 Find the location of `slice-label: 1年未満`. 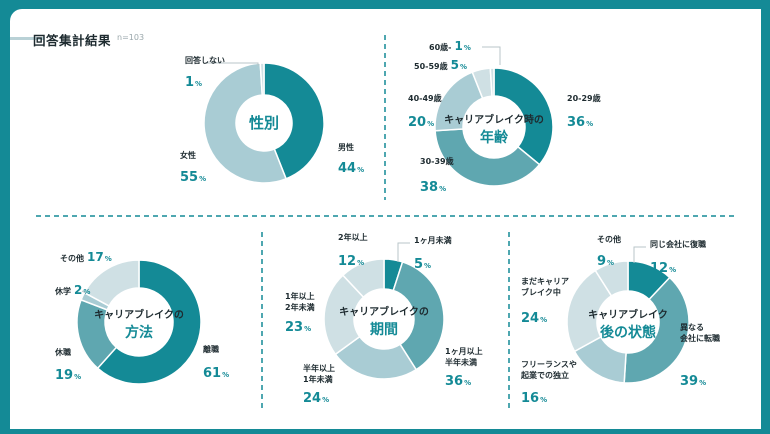

slice-label: 1年未満 is located at coordinates (318, 379).